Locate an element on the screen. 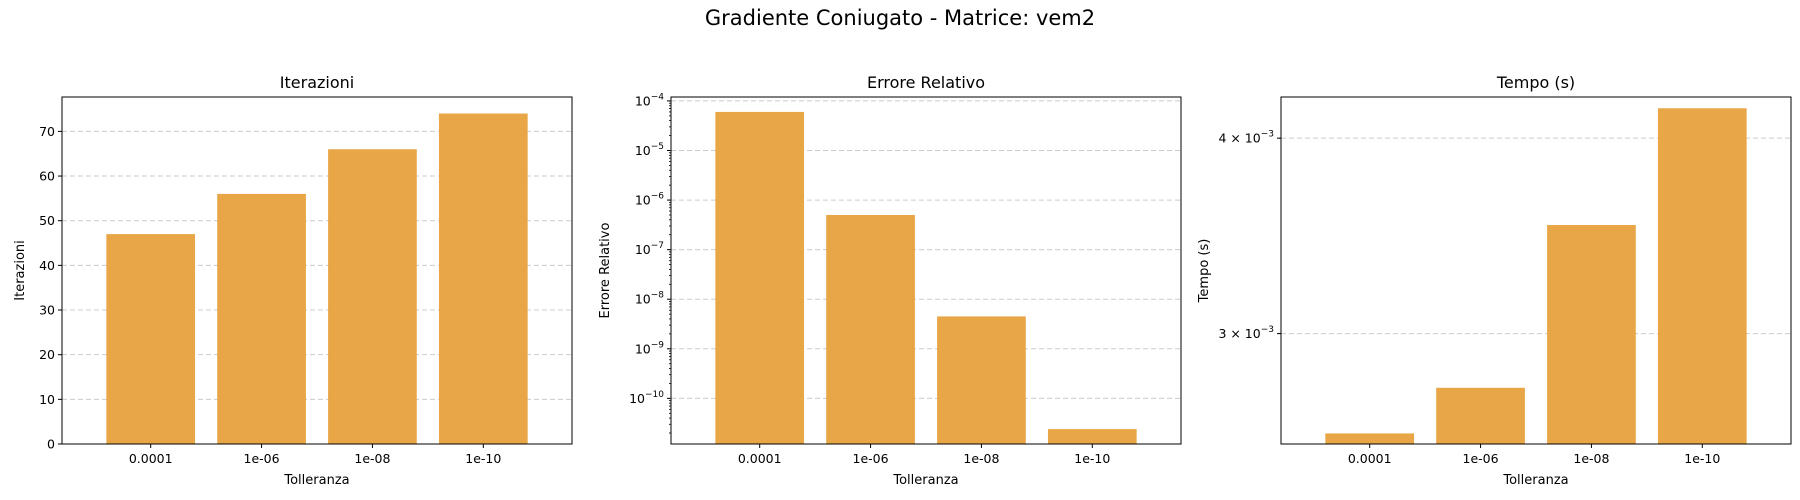 The width and height of the screenshot is (1800, 500). y-tick-label: 20 is located at coordinates (47, 354).